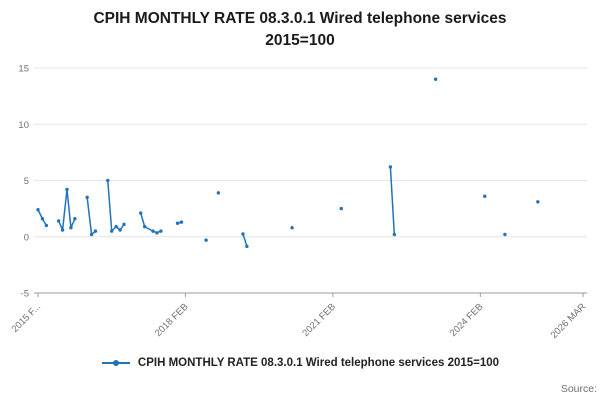 The height and width of the screenshot is (400, 600). I want to click on x-axis-tick-label: 2026 MAR, so click(569, 321).